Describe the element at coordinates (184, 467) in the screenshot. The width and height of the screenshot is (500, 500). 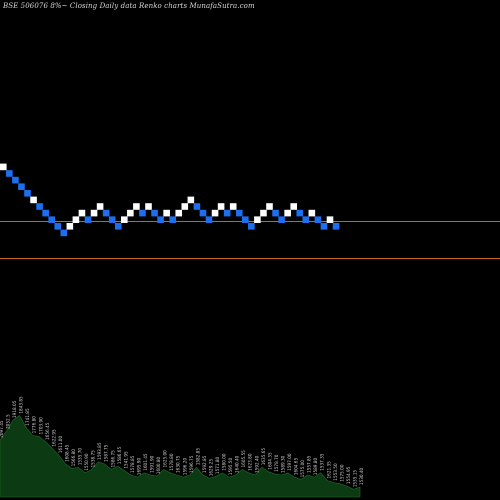
I see `volume-price-label: 1596.20` at that location.